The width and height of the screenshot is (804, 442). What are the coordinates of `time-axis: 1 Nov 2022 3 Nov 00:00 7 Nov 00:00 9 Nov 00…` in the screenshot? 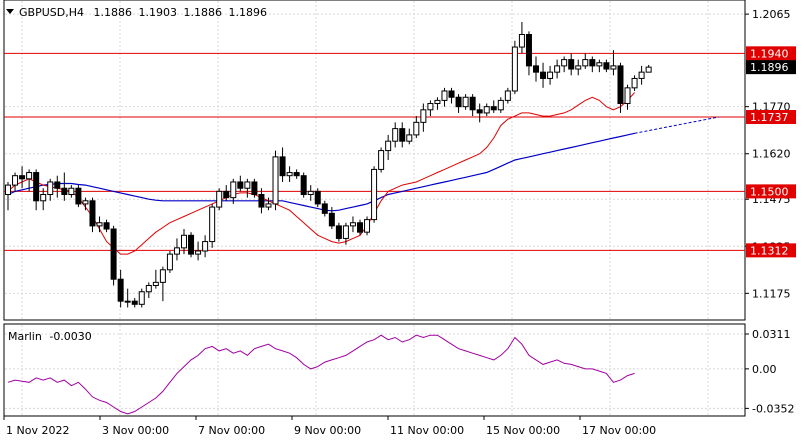 It's located at (329, 426).